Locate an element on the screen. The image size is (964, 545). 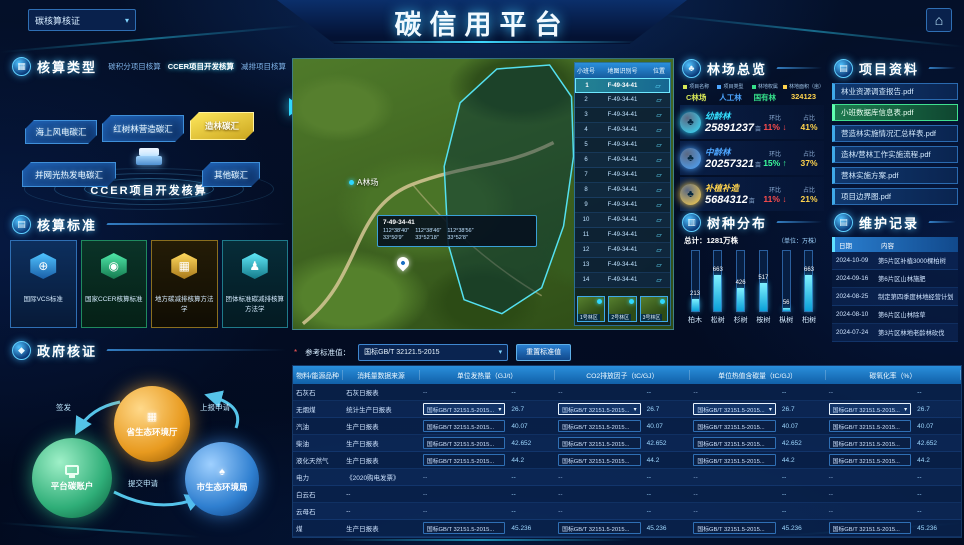
data-source: 生产日报表 is located at coordinates (362, 444).